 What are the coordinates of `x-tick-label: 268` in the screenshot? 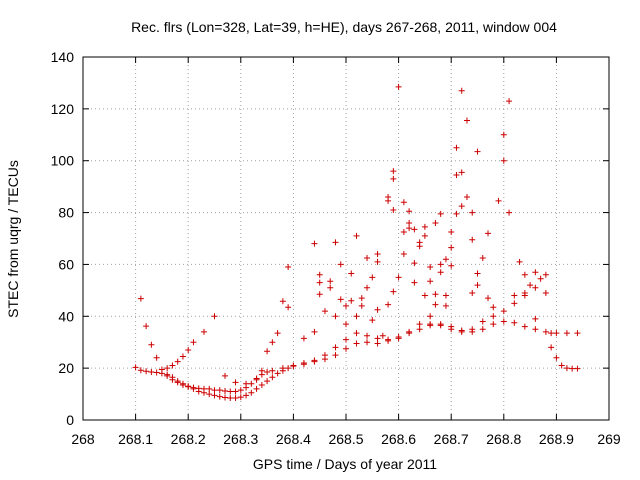 It's located at (83, 439).